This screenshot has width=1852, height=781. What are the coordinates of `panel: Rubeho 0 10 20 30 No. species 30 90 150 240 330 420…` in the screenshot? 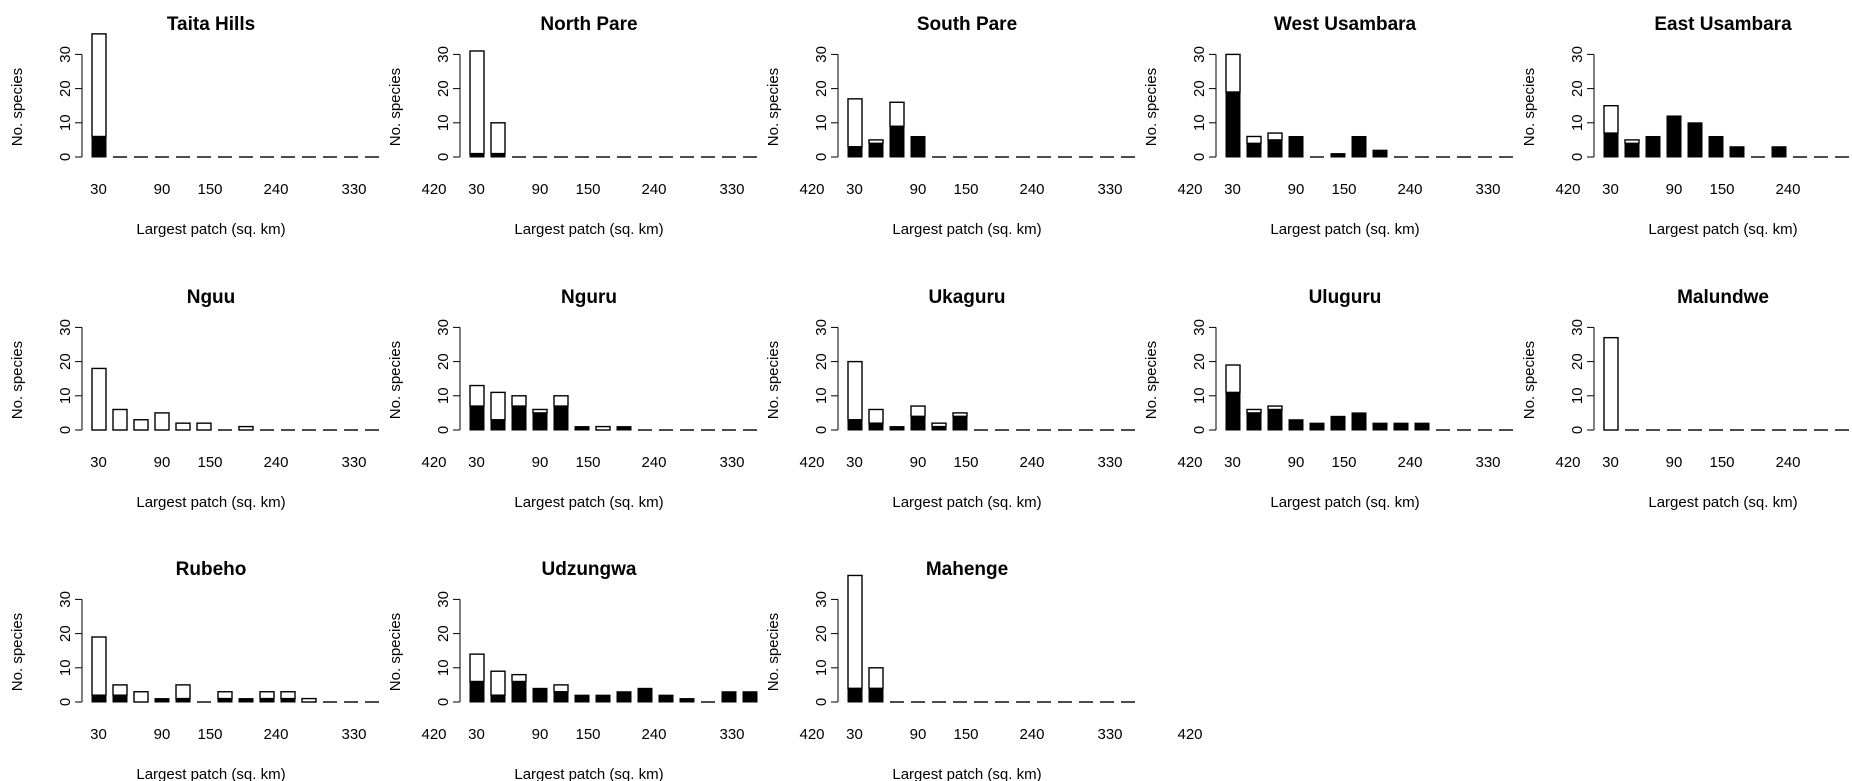 It's located at (228, 670).